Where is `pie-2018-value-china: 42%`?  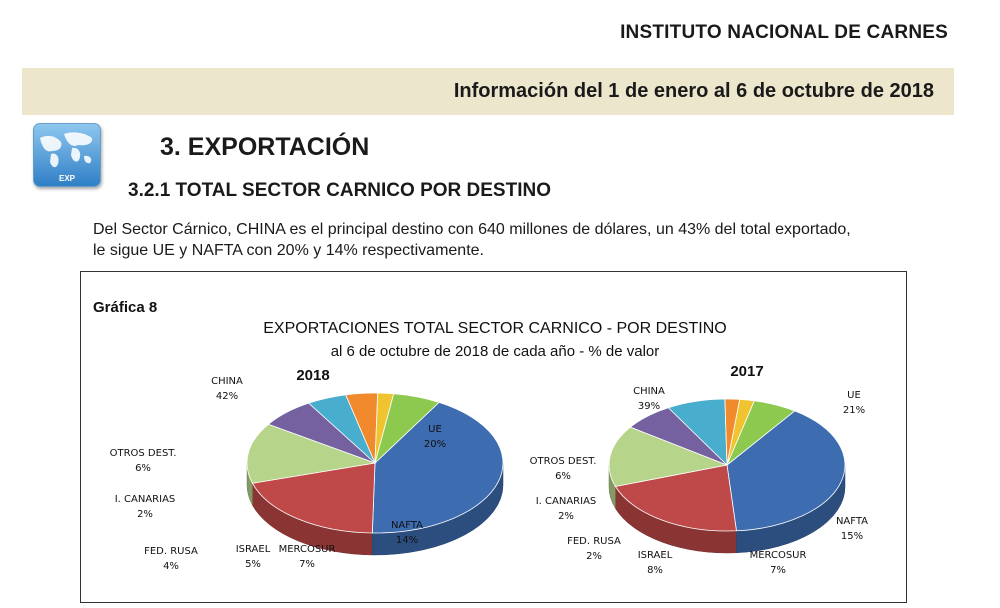
pie-2018-value-china: 42% is located at coordinates (227, 396).